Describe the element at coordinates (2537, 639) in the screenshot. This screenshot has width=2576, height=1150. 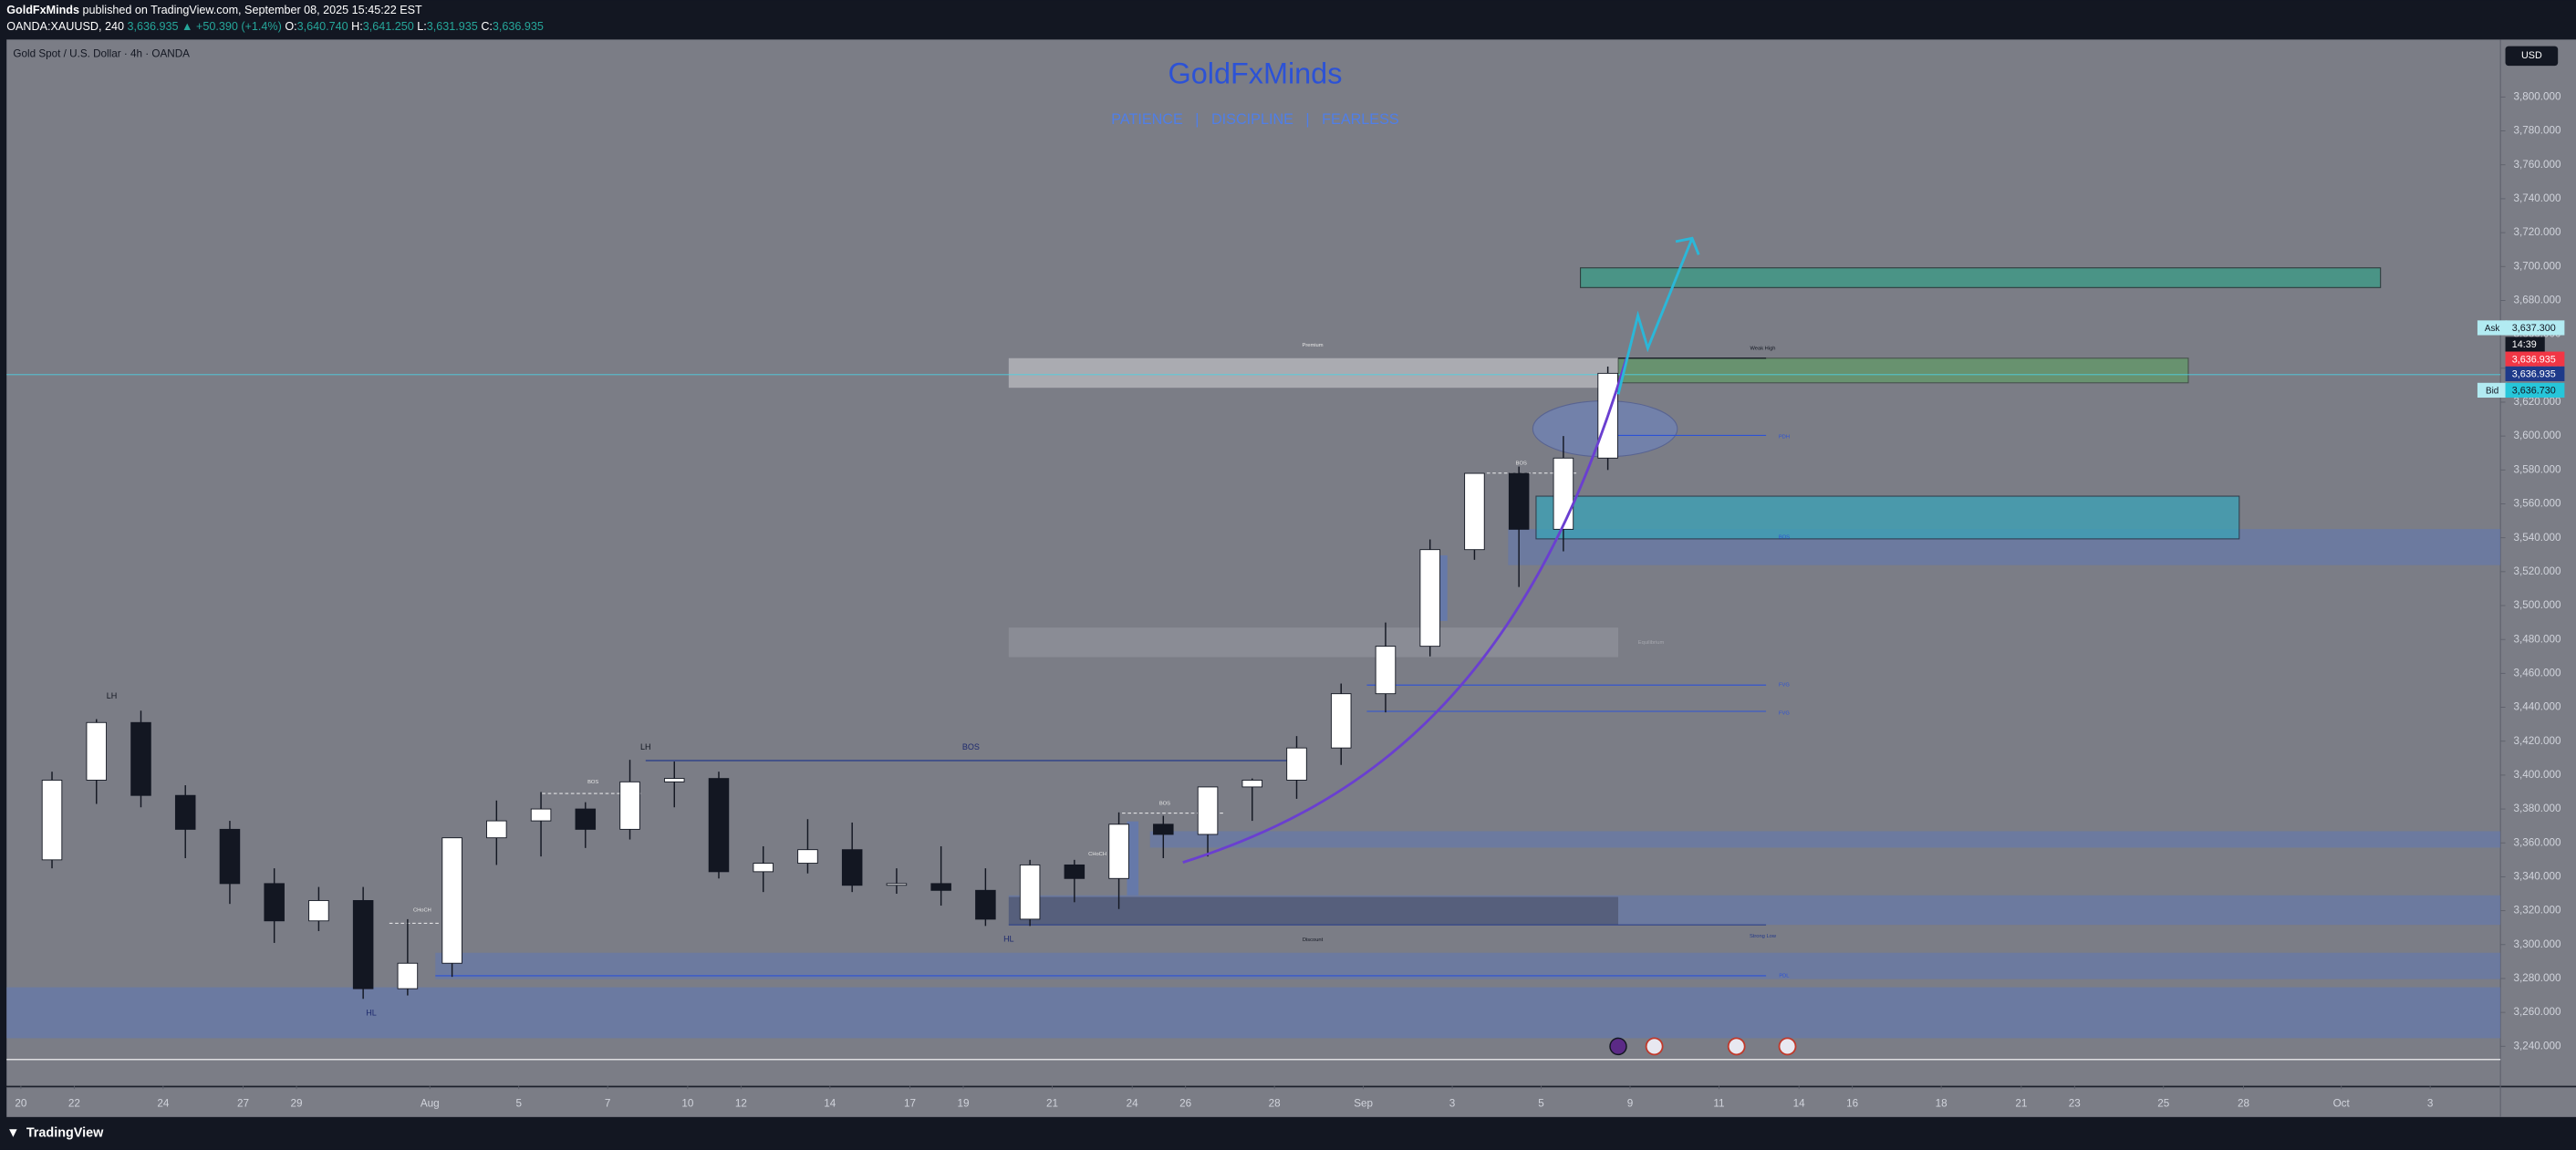
I see `y-tick-label: 3,480.000` at that location.